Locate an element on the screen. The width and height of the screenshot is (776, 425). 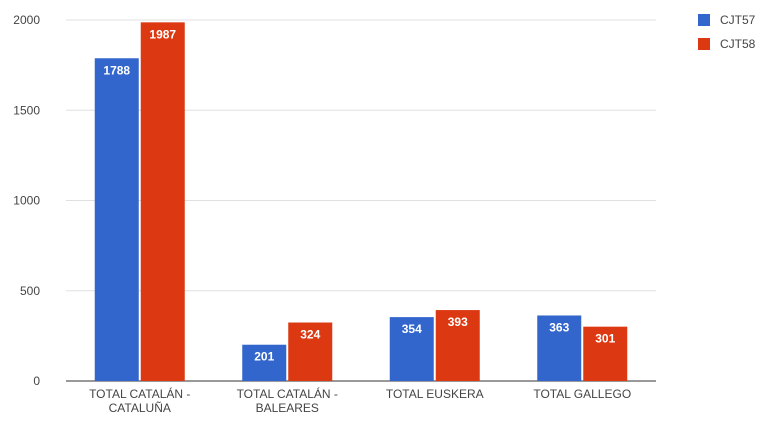
bar-value-label: 1987 is located at coordinates (162, 34).